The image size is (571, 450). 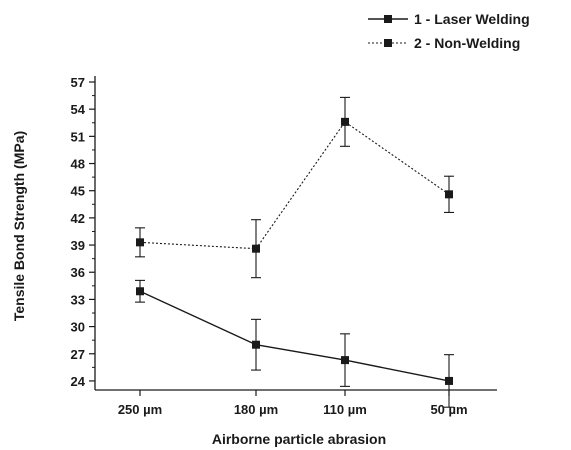 I want to click on x-tick-label: 110 µm, so click(x=345, y=409).